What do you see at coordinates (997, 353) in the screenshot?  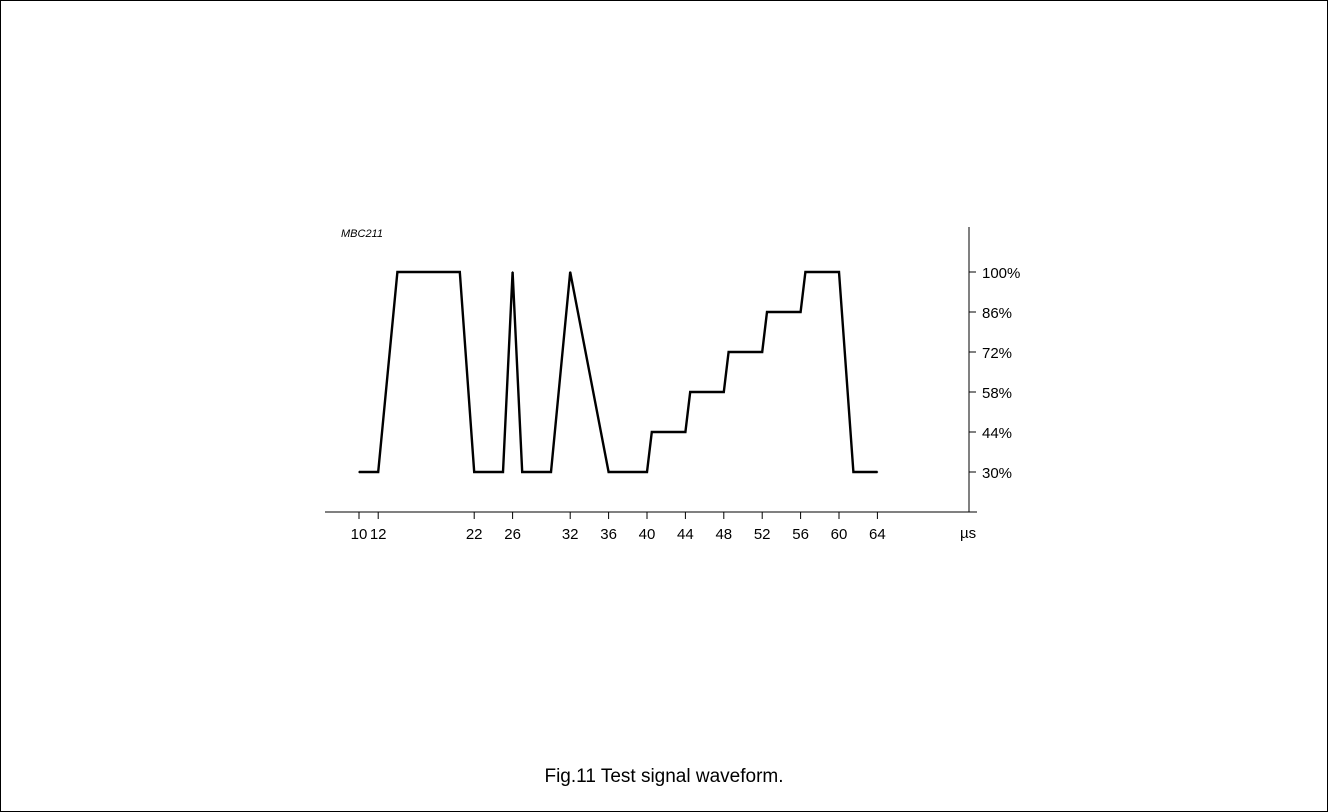 I see `y-tick-label: 72%` at bounding box center [997, 353].